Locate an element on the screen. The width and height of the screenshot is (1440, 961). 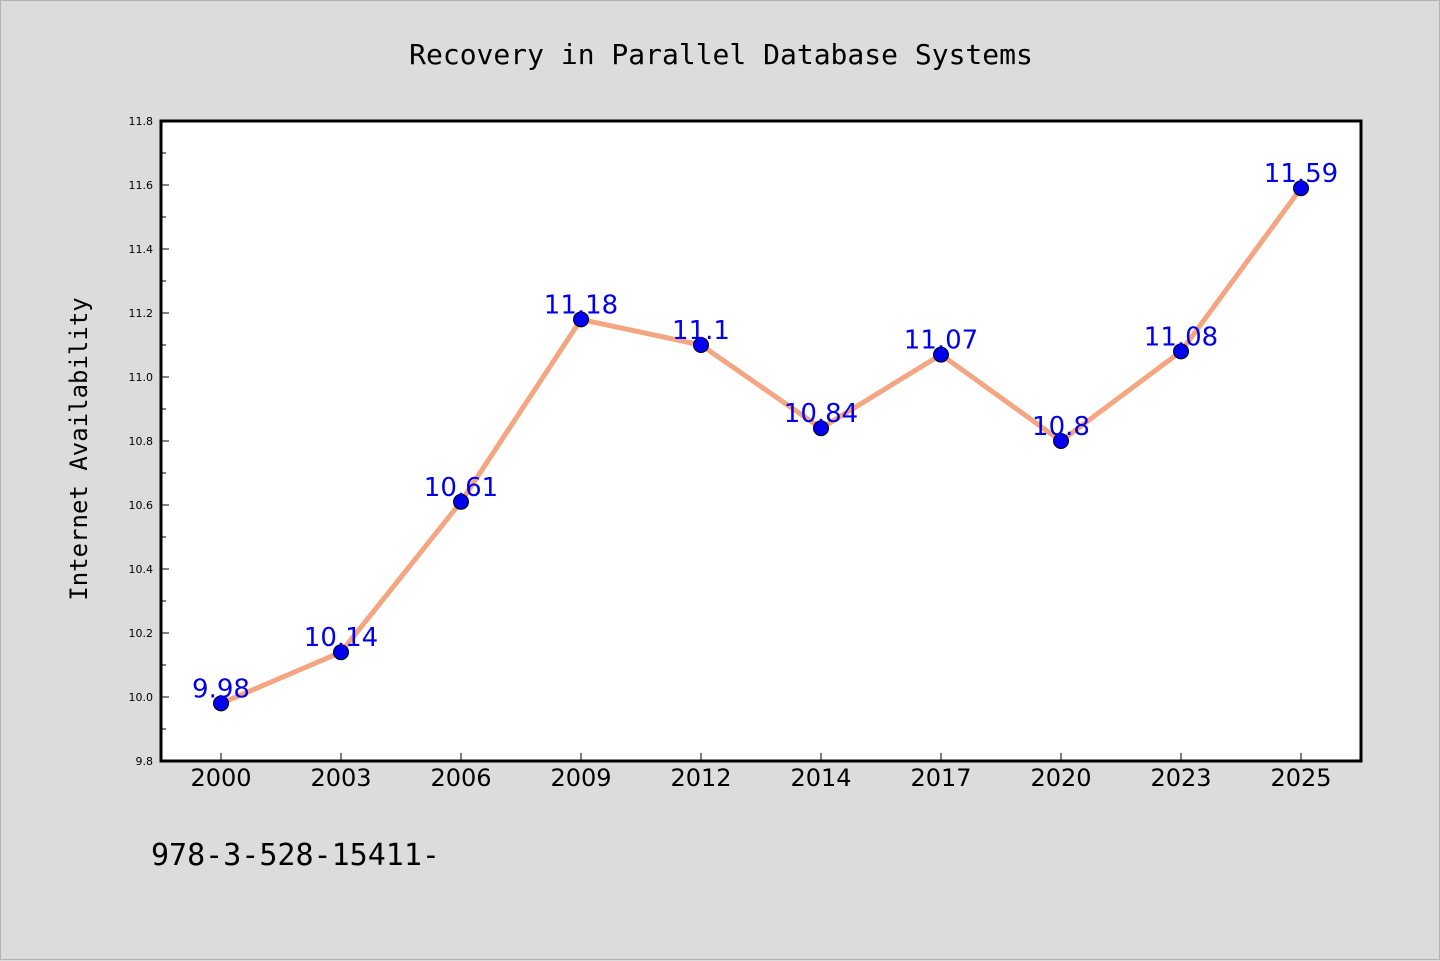
x-tick-label: 2020 is located at coordinates (1060, 778).